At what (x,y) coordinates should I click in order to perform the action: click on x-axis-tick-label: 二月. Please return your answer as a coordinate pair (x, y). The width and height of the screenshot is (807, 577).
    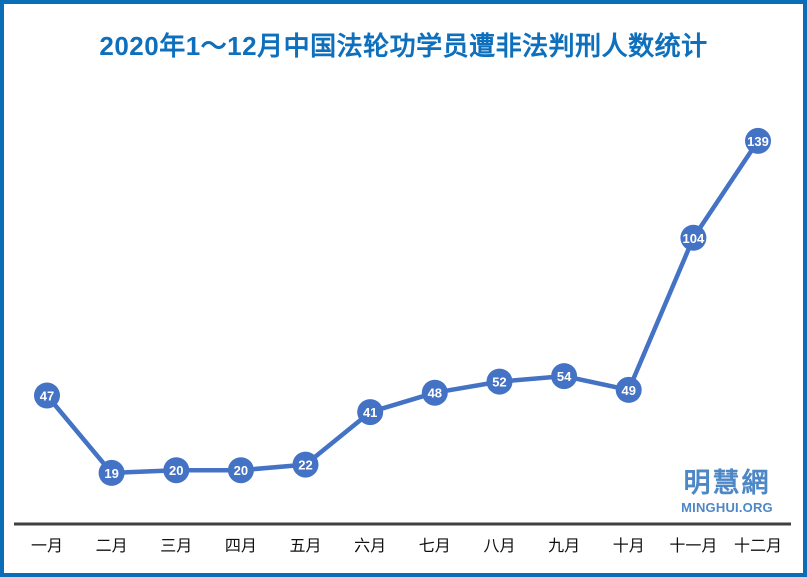
    Looking at the image, I should click on (112, 546).